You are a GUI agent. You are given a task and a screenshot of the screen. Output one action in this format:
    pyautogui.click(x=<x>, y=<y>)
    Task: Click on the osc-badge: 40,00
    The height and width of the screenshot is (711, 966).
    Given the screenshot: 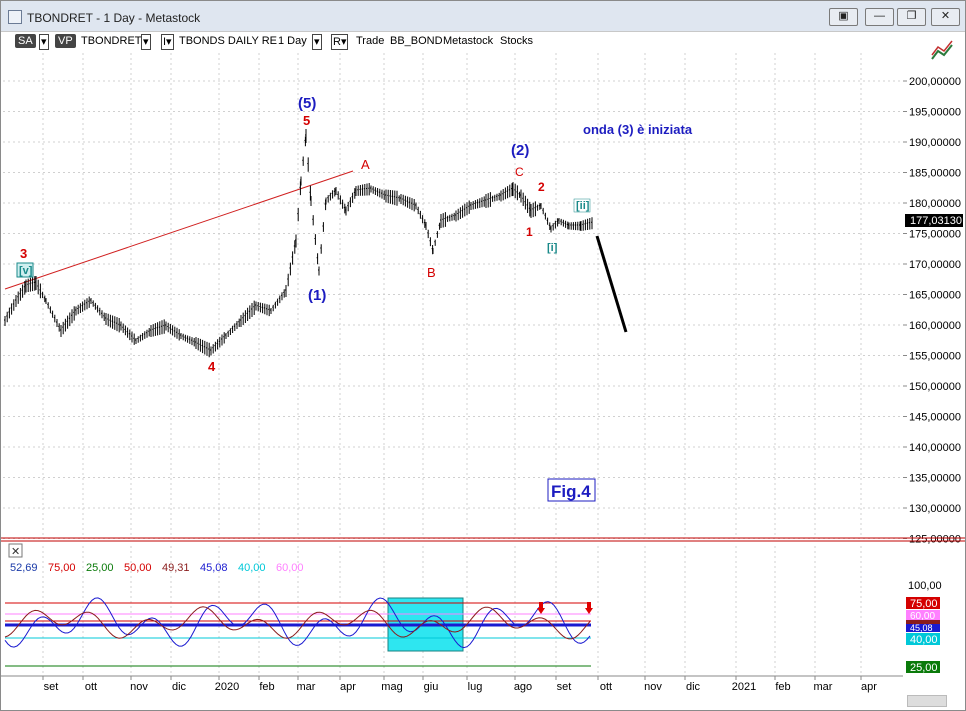 What is the action you would take?
    pyautogui.click(x=924, y=640)
    